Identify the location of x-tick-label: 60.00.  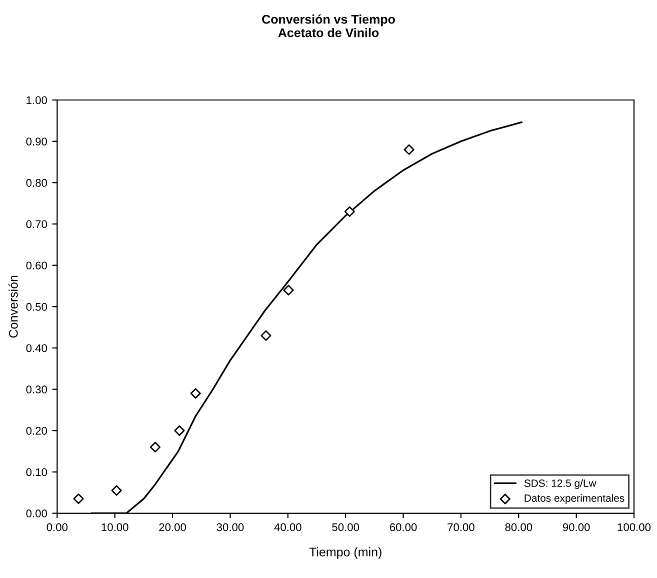
(403, 527).